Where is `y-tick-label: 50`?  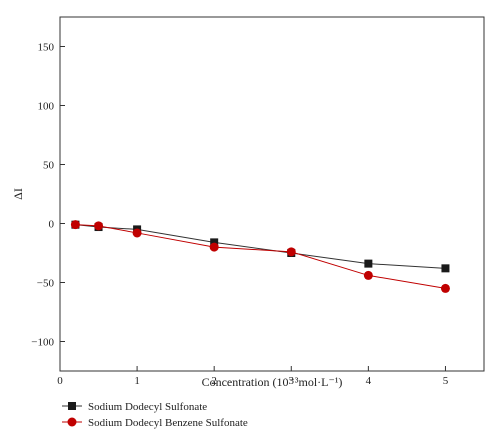 y-tick-label: 50 is located at coordinates (49, 166).